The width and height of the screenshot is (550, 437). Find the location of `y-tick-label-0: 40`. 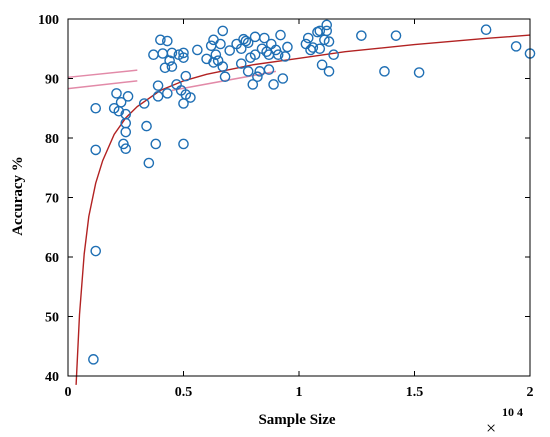

y-tick-label-0: 40 is located at coordinates (52, 377).